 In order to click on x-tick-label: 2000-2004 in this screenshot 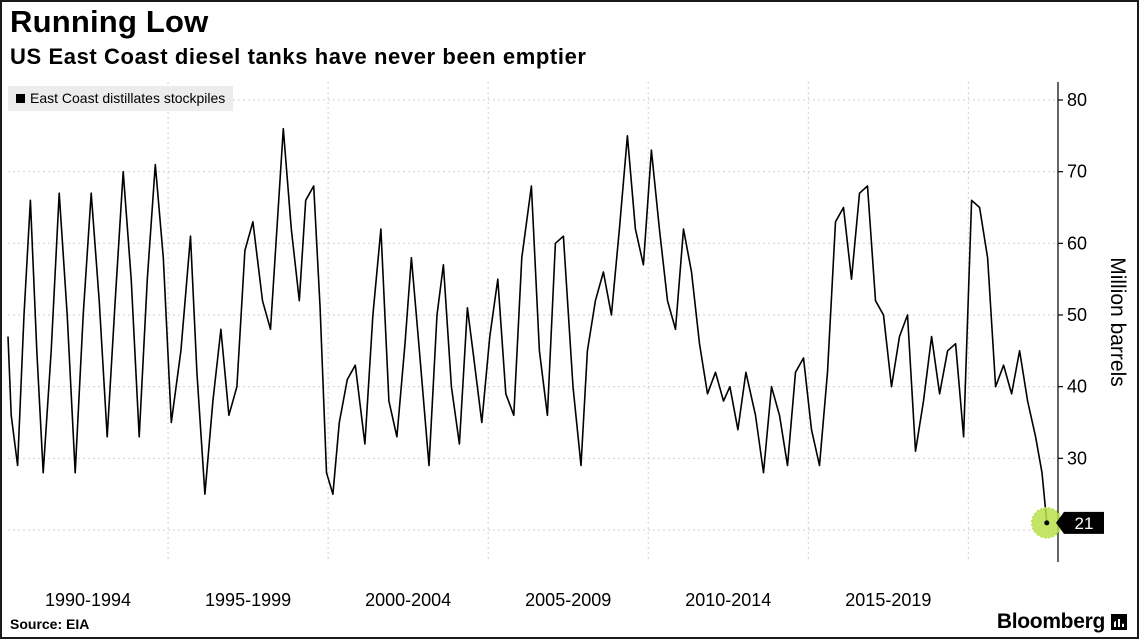, I will do `click(408, 600)`.